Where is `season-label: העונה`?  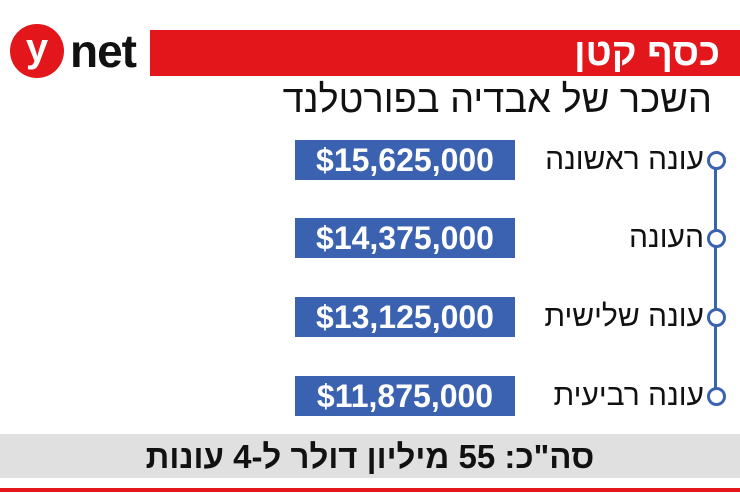
season-label: העונה is located at coordinates (666, 237).